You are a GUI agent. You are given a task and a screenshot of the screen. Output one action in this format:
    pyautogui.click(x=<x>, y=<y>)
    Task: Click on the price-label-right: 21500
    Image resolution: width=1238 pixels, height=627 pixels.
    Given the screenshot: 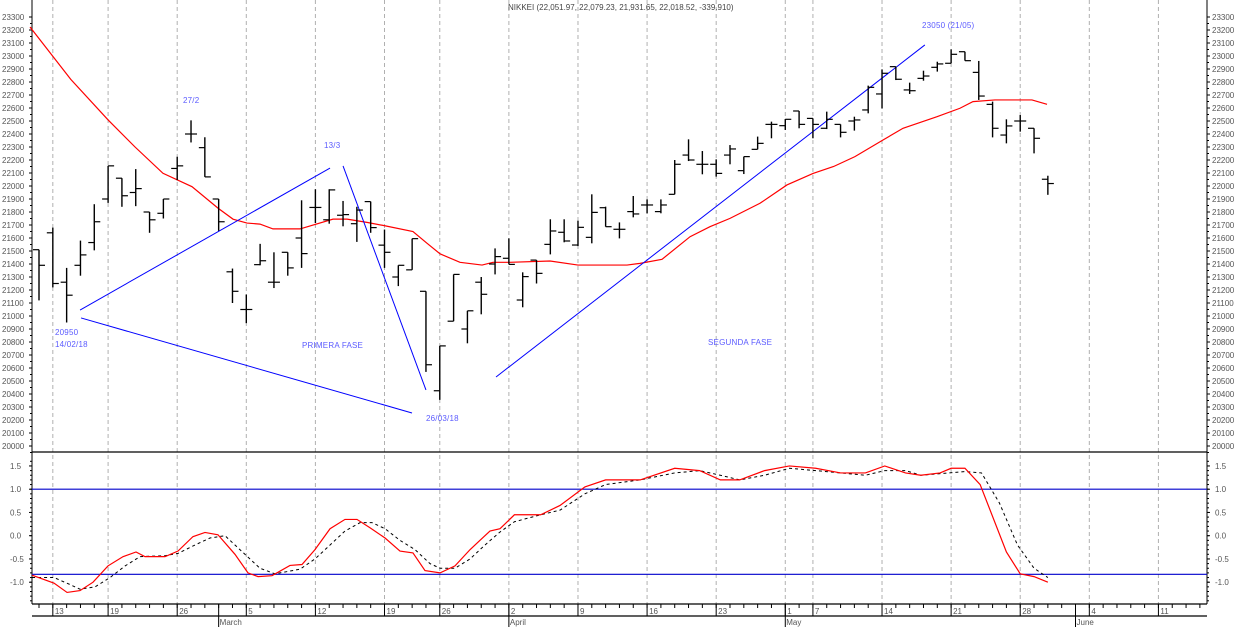 What is the action you would take?
    pyautogui.click(x=1223, y=251)
    